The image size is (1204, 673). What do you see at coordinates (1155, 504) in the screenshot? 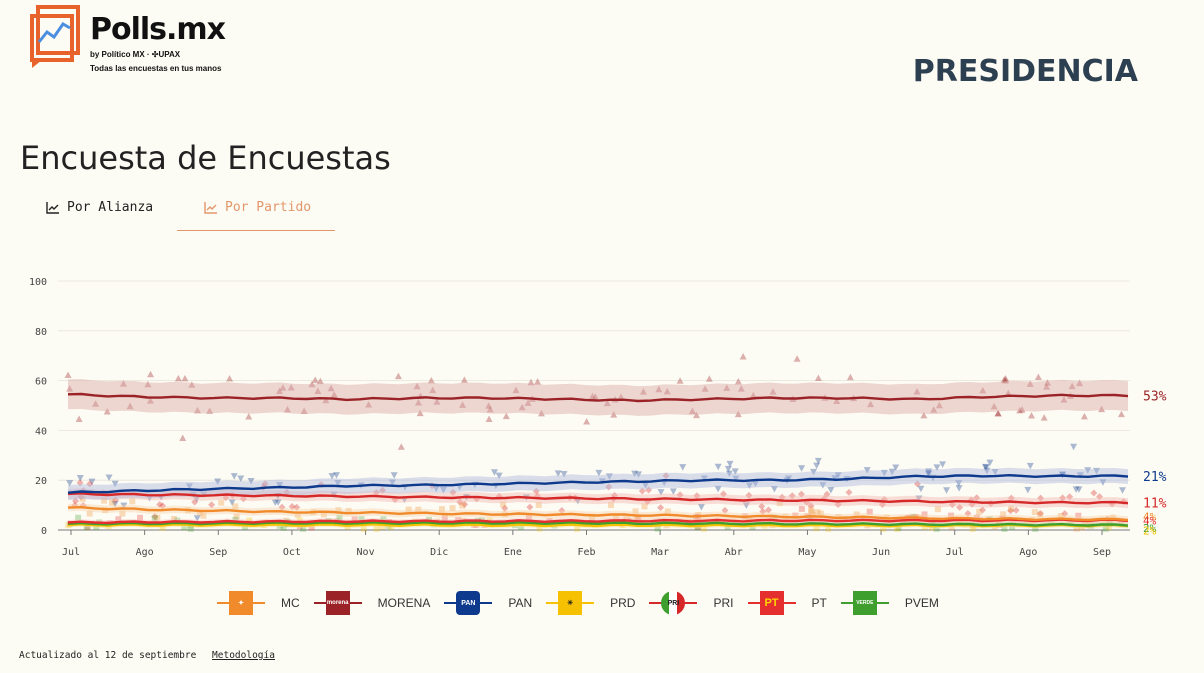
I see `series-end-label: 11%` at bounding box center [1155, 504].